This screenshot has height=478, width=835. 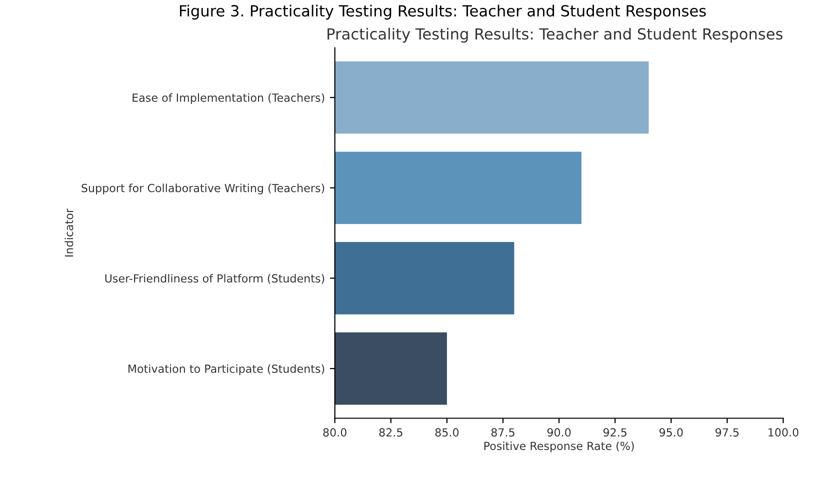 I want to click on chart-title: Practicality Testing Results: Teacher and Student Responses, so click(x=555, y=35).